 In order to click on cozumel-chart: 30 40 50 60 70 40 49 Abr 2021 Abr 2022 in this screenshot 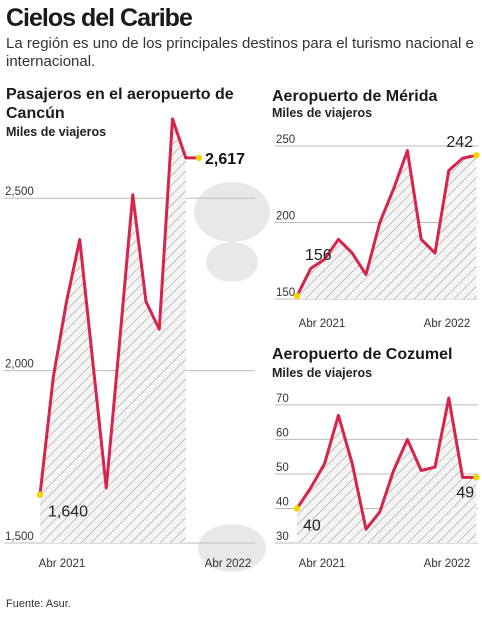, I will do `click(377, 481)`.